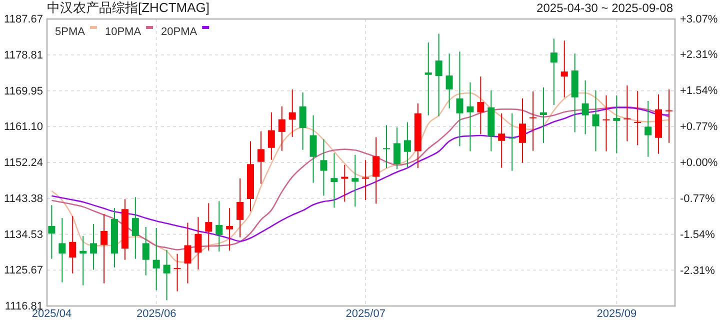  Describe the element at coordinates (156, 314) in the screenshot. I see `x-tick-label: 2025/06` at that location.